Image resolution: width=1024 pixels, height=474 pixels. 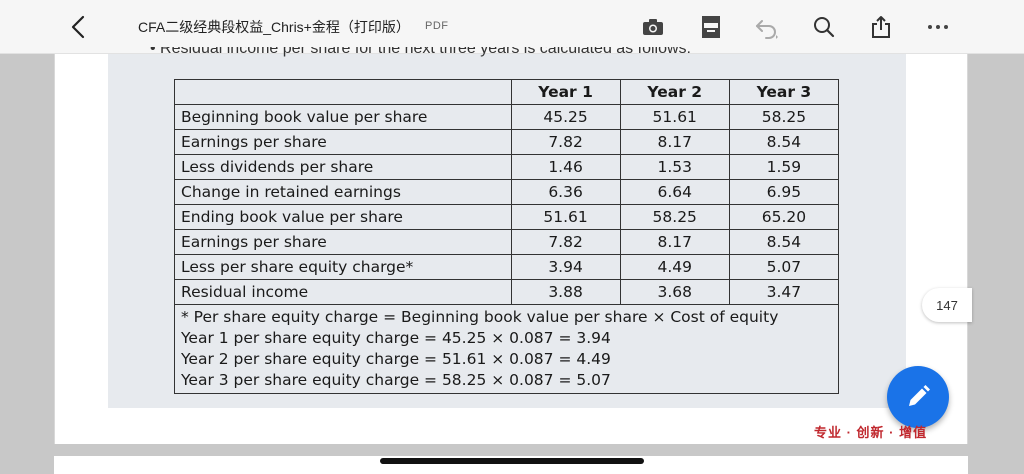 I want to click on row-label: Residual income, so click(x=343, y=292).